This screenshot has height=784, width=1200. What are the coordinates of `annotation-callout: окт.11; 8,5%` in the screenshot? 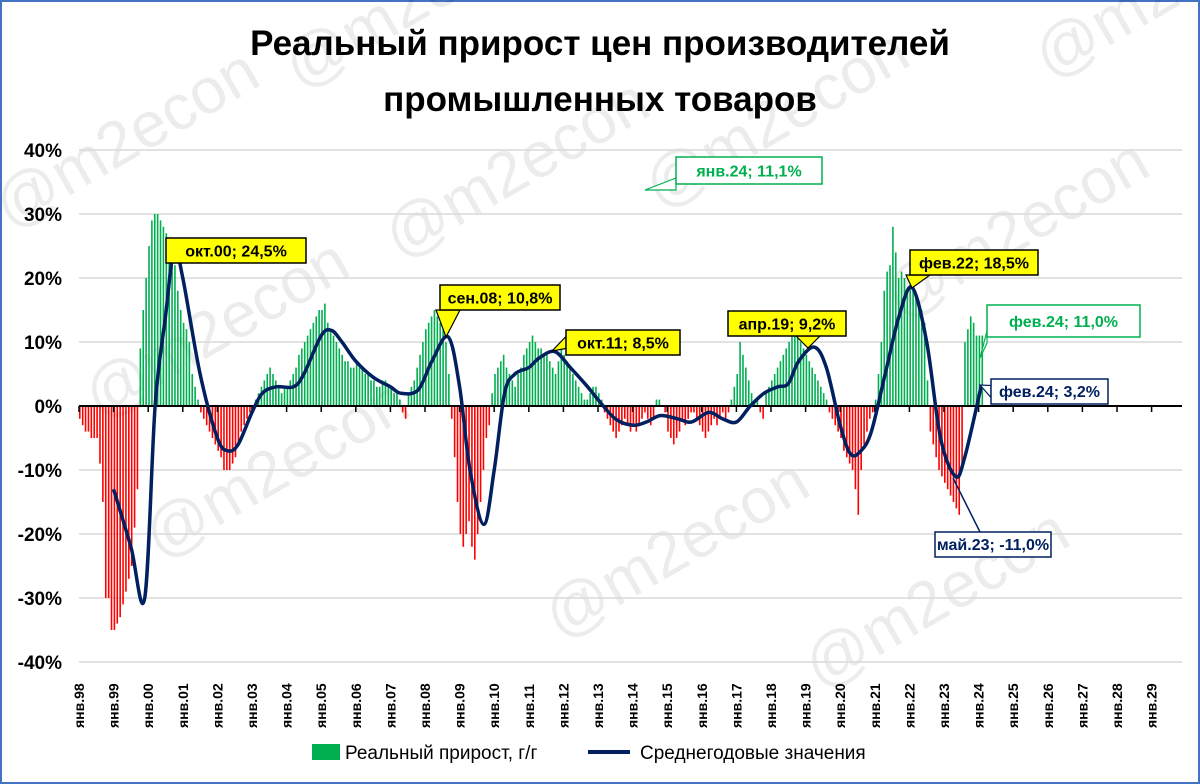 It's located at (615, 342).